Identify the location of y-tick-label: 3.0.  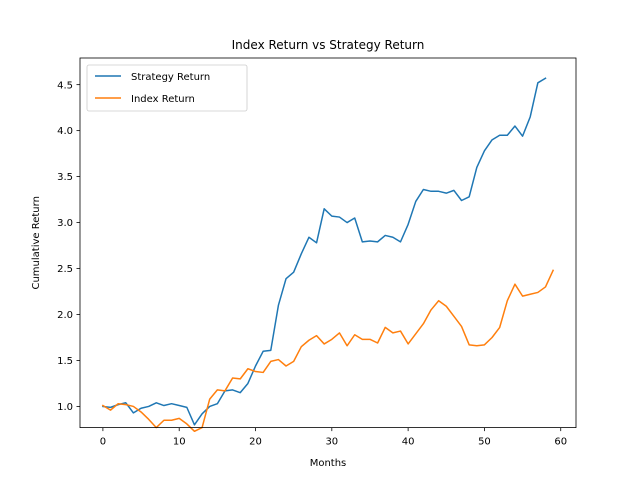
(65, 223).